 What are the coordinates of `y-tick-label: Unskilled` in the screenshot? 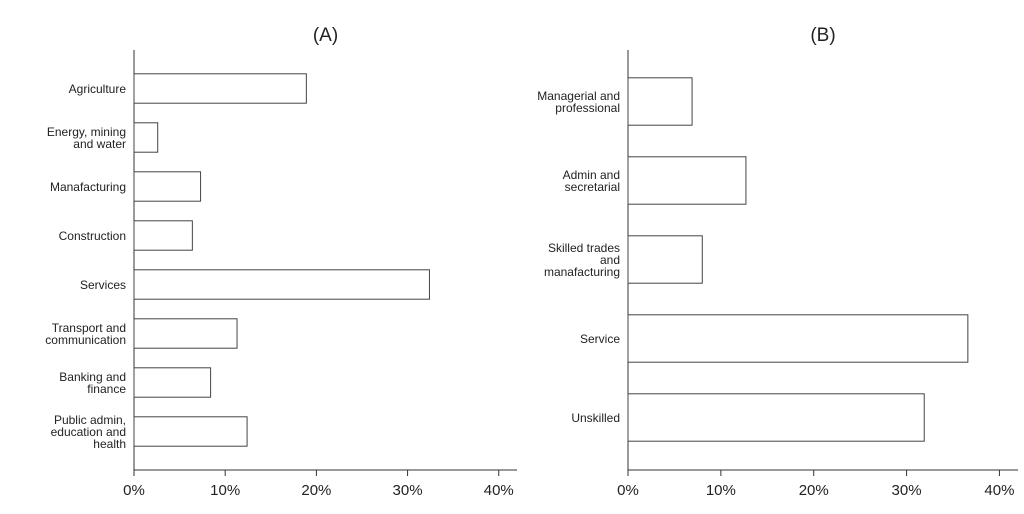 It's located at (595, 417).